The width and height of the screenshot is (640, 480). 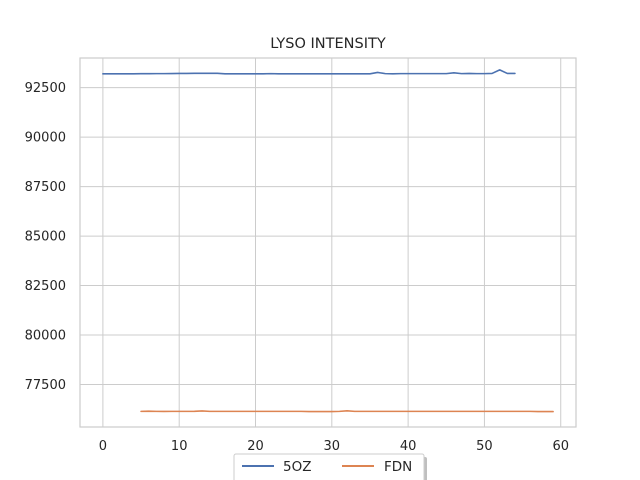 I want to click on y-tick-label: 87500, so click(x=45, y=187).